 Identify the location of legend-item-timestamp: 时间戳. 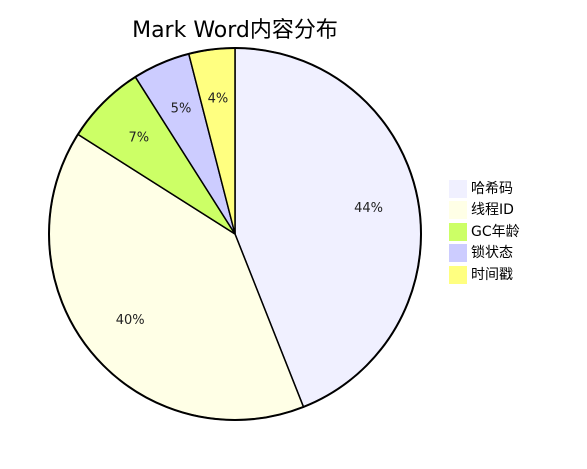
(484, 275).